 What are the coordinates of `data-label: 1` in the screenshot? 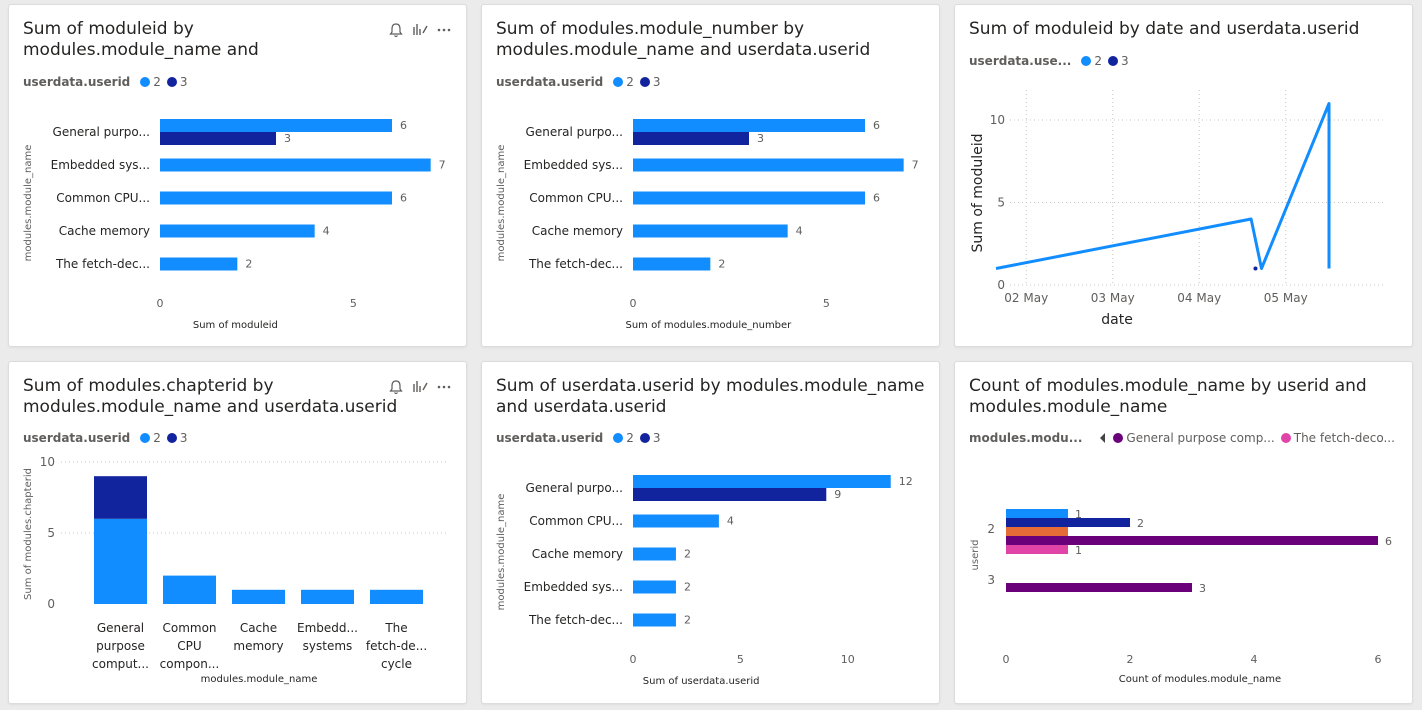 It's located at (1078, 514).